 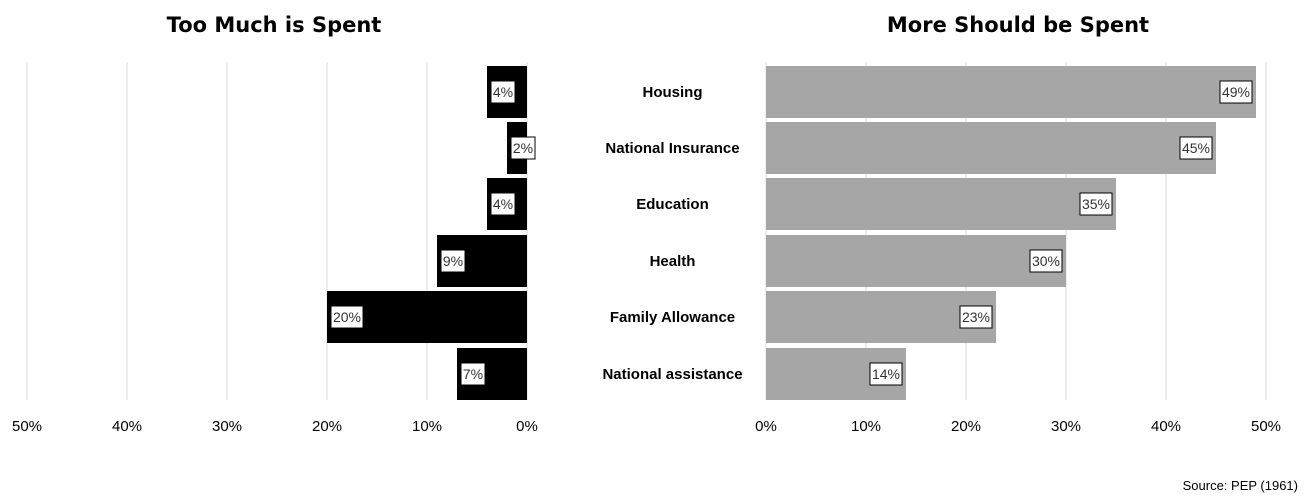 I want to click on right-data-label-3: 30%, so click(x=1046, y=261).